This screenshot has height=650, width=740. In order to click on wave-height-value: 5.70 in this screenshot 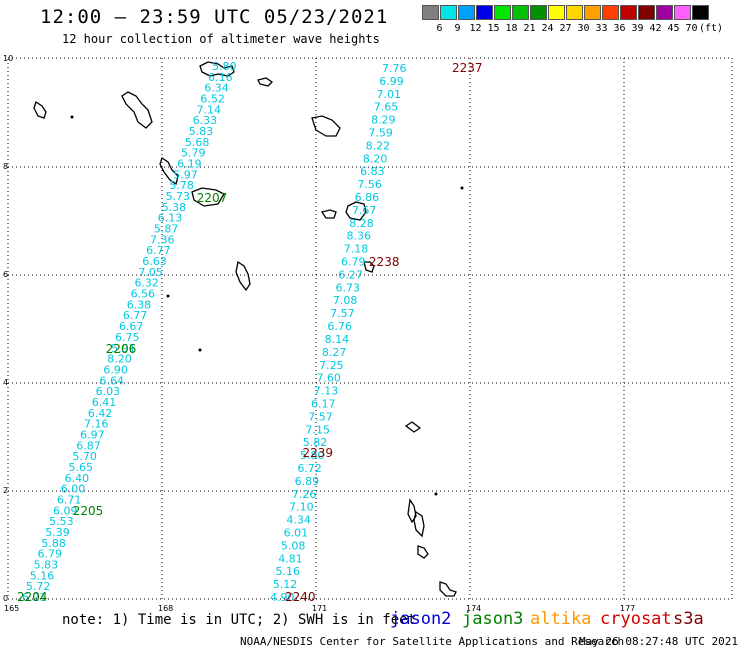, I will do `click(84, 456)`.